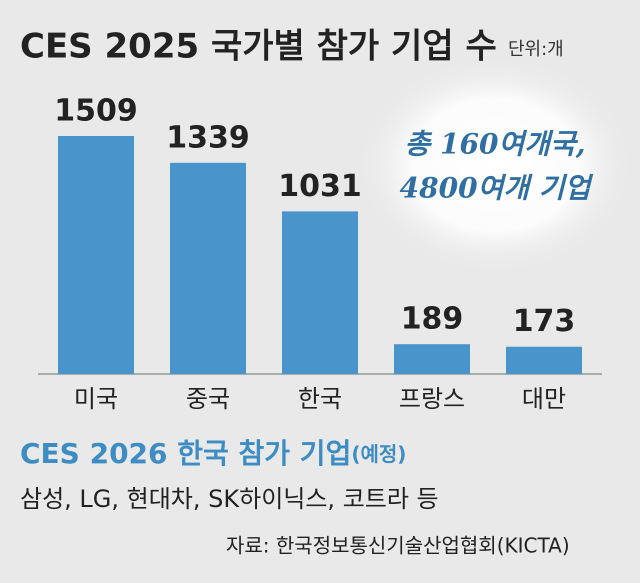  Describe the element at coordinates (213, 453) in the screenshot. I see `section-title: CES 2026 한국 참가 기업(예정)` at that location.